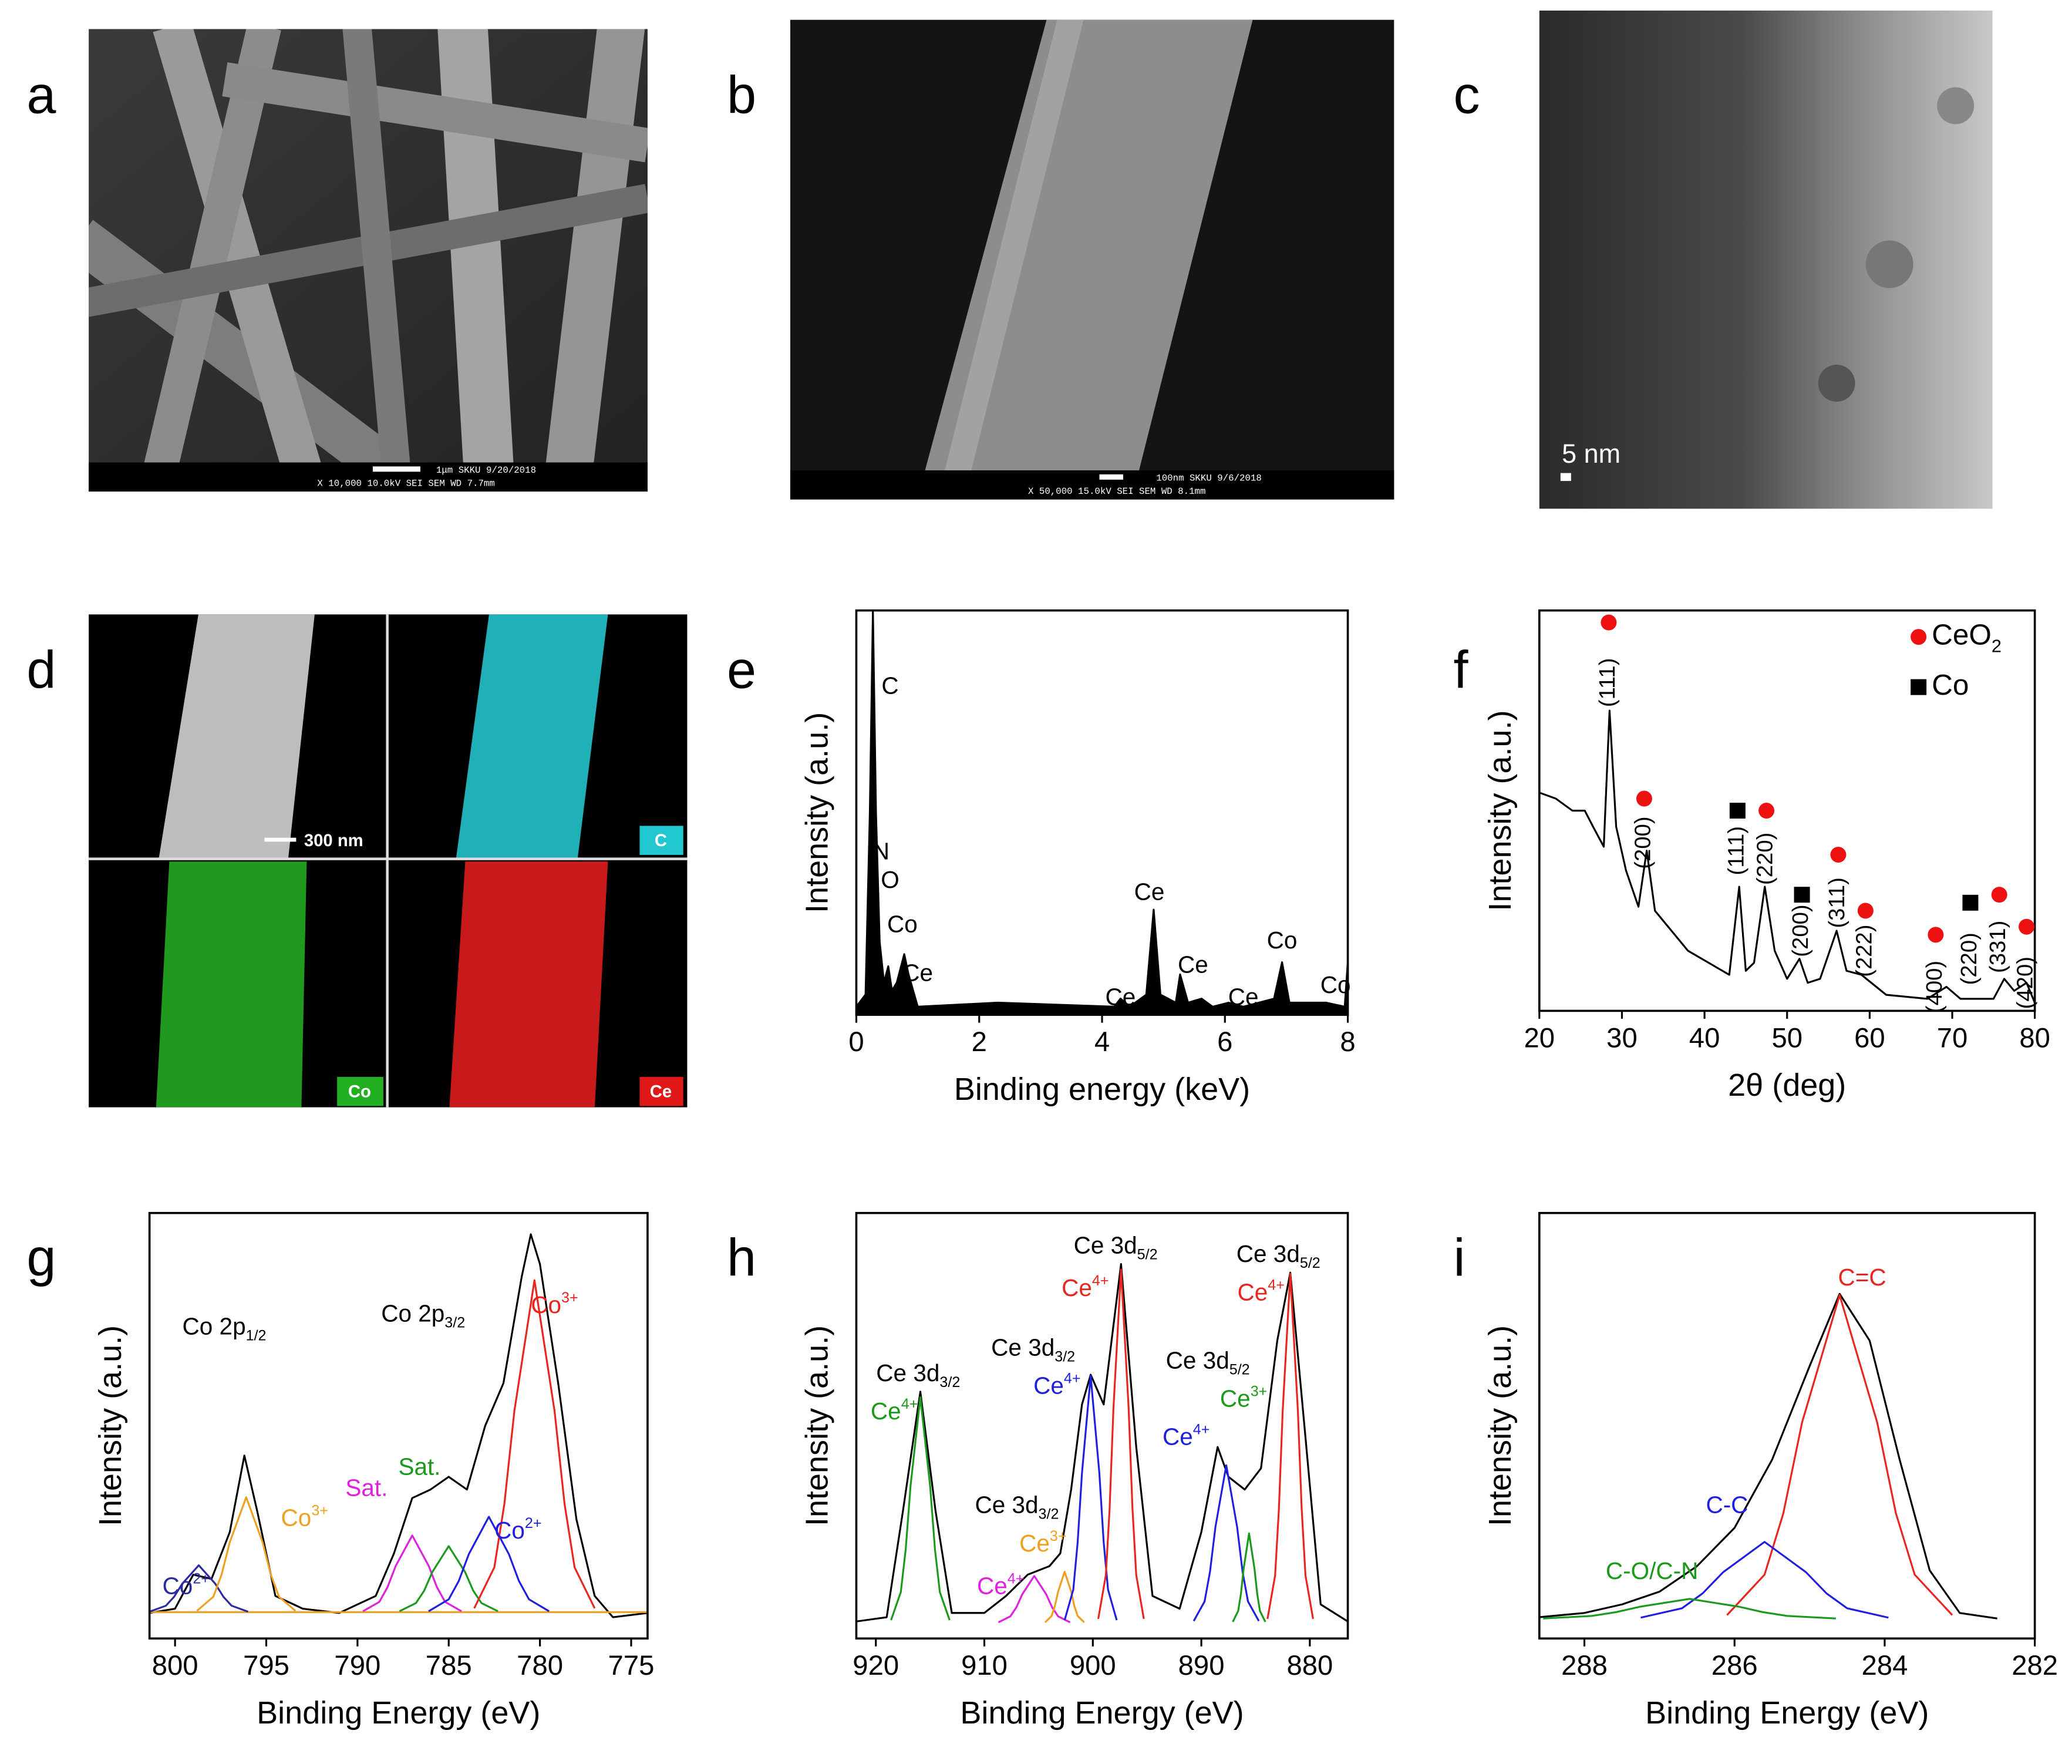 Image resolution: width=2072 pixels, height=1764 pixels. I want to click on panel-letter: h, so click(741, 1259).